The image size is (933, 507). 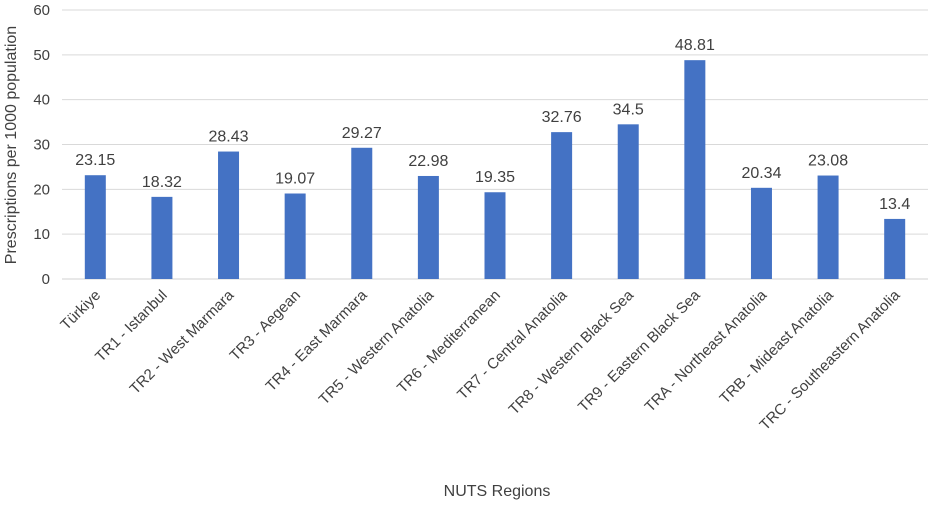 I want to click on x-tick-label: Türkiye, so click(x=80, y=310).